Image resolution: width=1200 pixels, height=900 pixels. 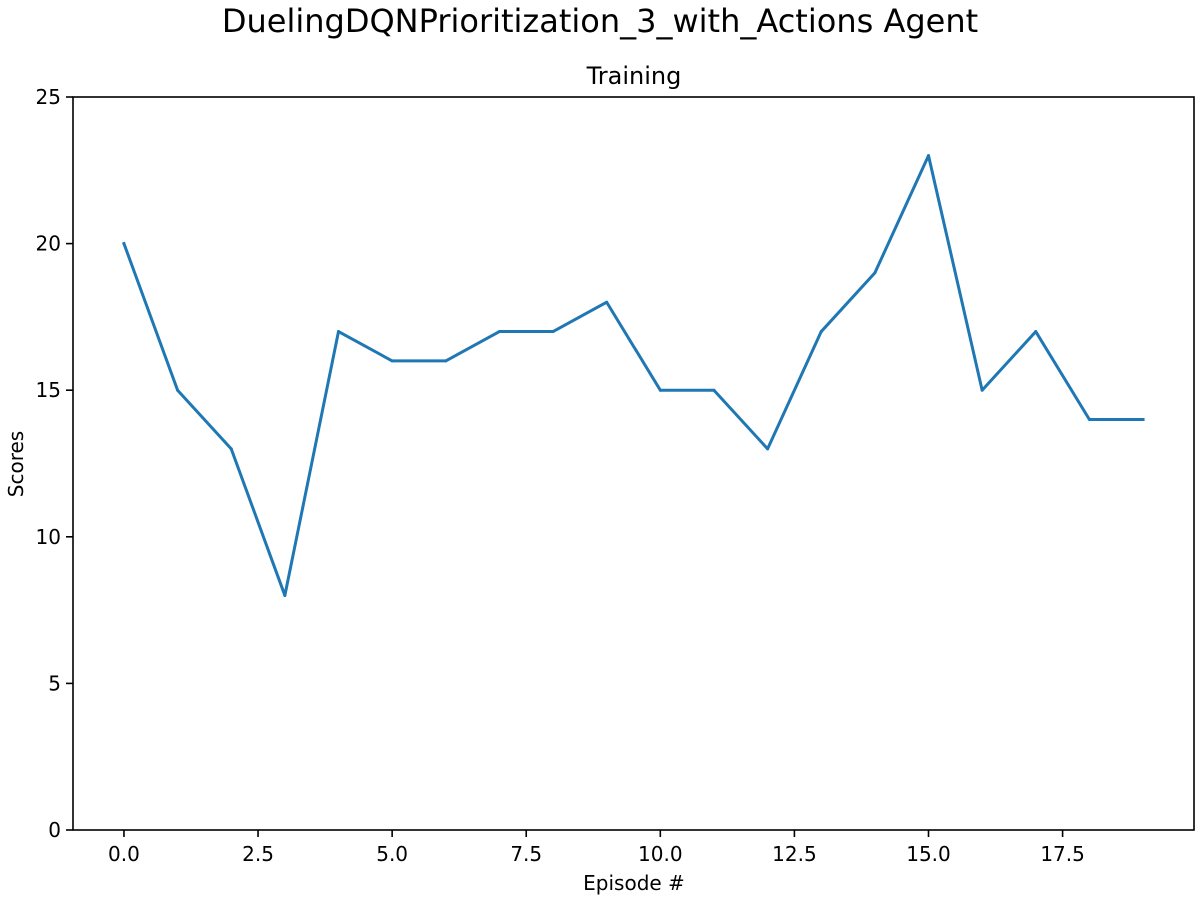 I want to click on x-tick-label: 2.5, so click(x=258, y=854).